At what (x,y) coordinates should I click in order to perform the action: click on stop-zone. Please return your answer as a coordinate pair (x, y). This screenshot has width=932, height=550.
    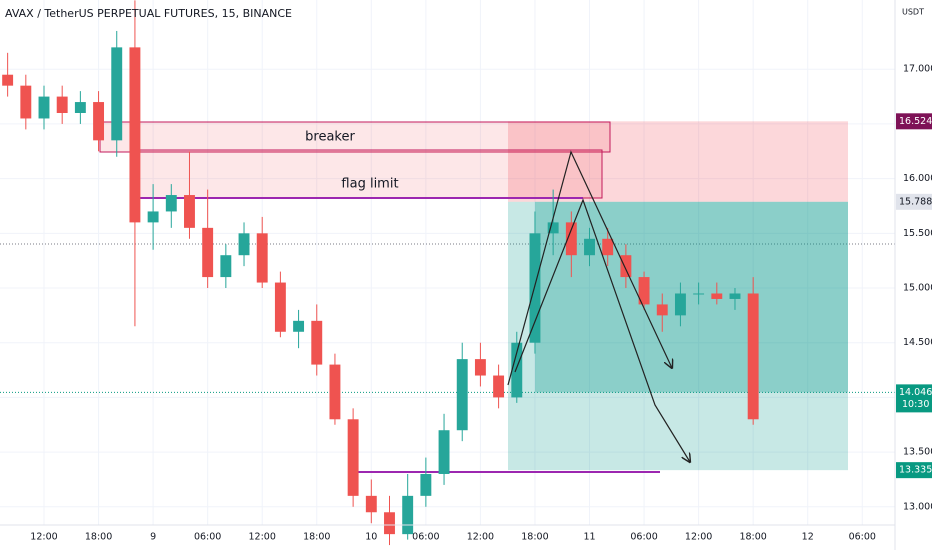
    Looking at the image, I should click on (678, 161).